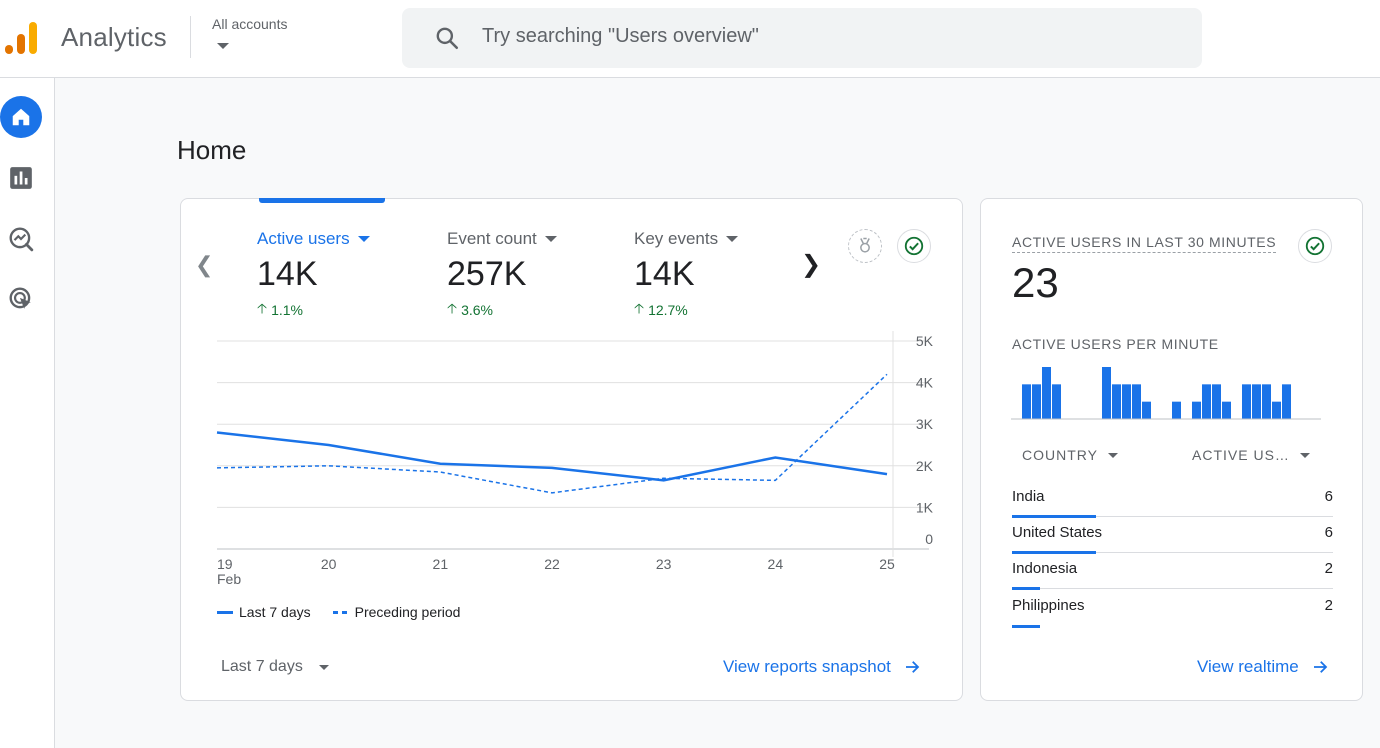  What do you see at coordinates (250, 24) in the screenshot?
I see `account-selector-label: All accounts` at bounding box center [250, 24].